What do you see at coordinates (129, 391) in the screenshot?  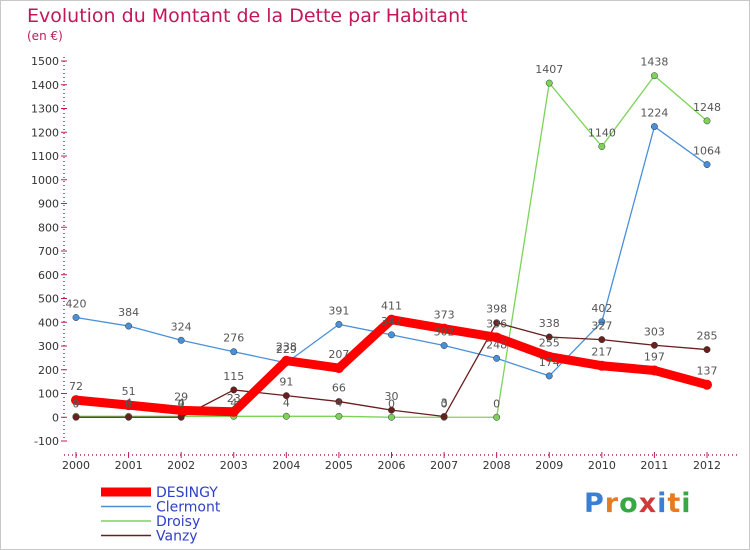 I see `data-label-desingy: 51` at bounding box center [129, 391].